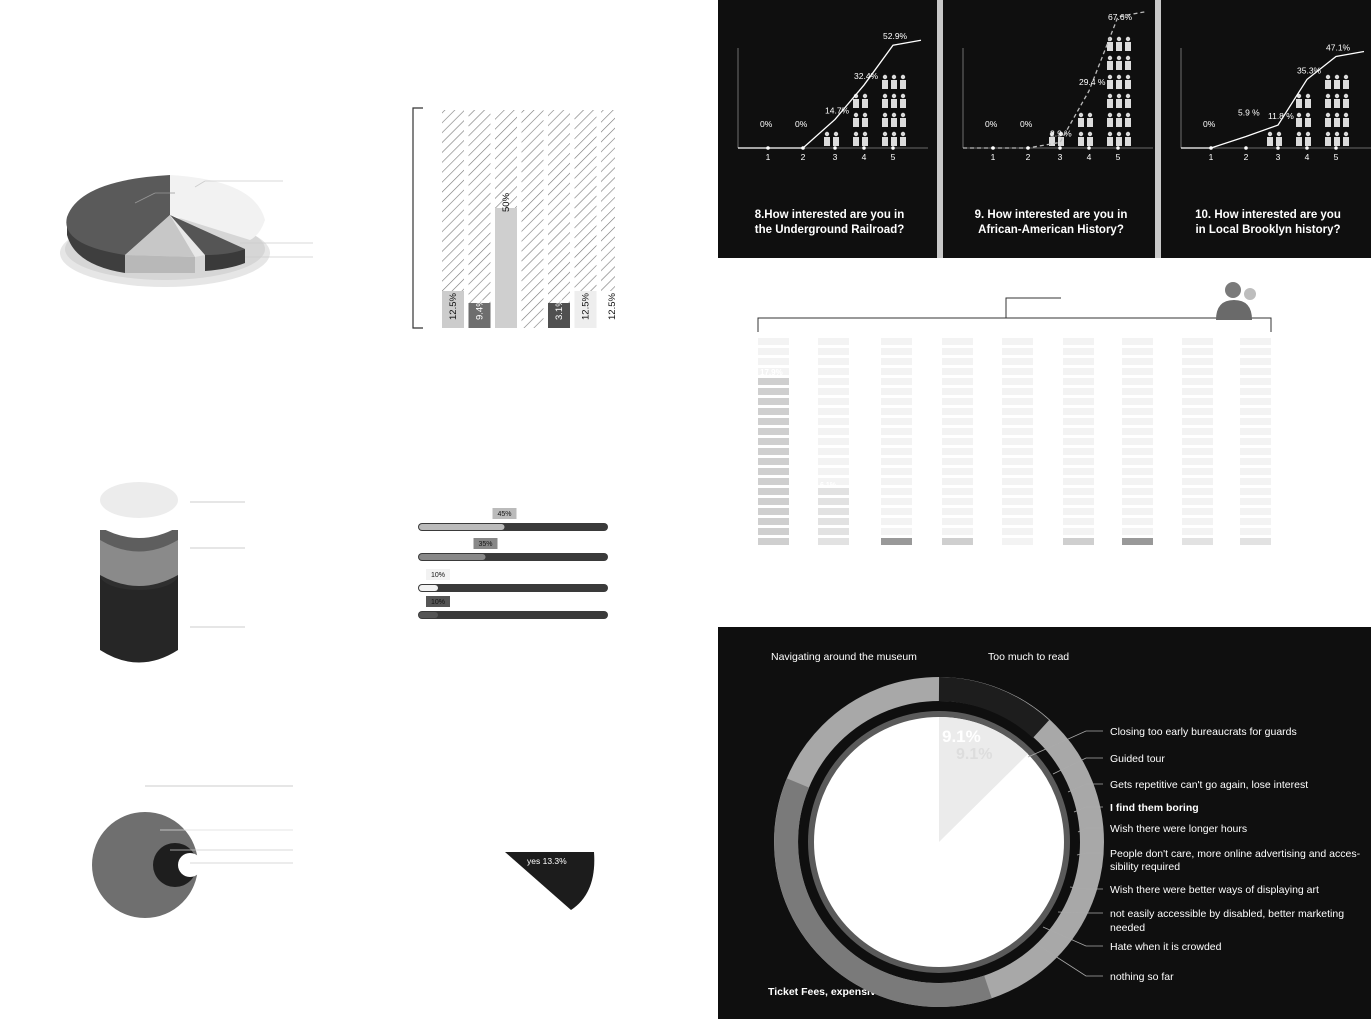  What do you see at coordinates (428, 588) in the screenshot?
I see `progress-fill` at bounding box center [428, 588].